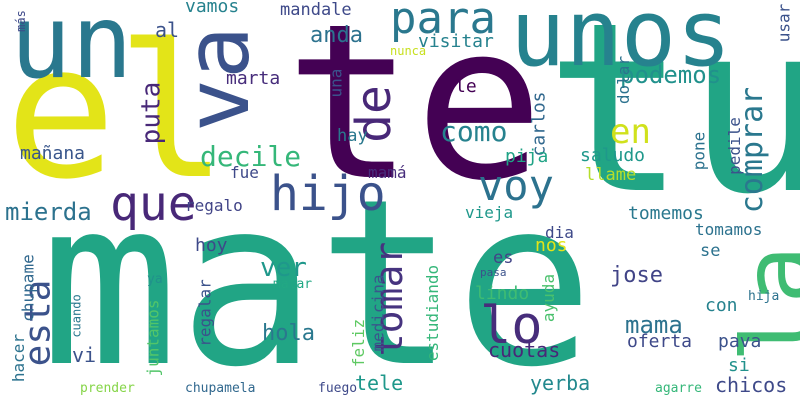  I want to click on word-hijo: hijo, so click(328, 194).